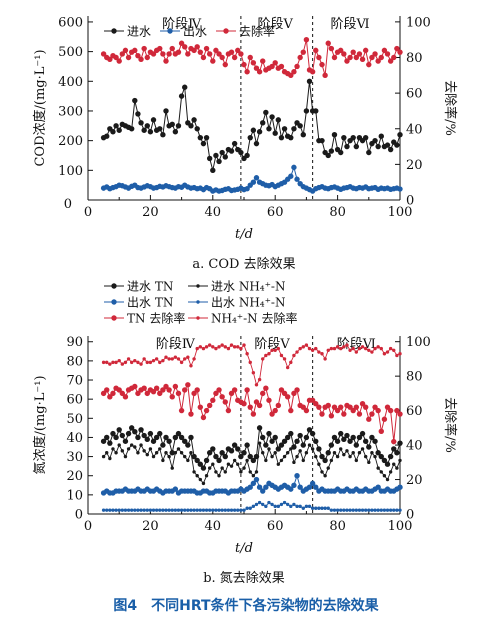 Image resolution: width=493 pixels, height=620 pixels. I want to click on legend-label: 出水 NH₄⁺-N, so click(248, 303).